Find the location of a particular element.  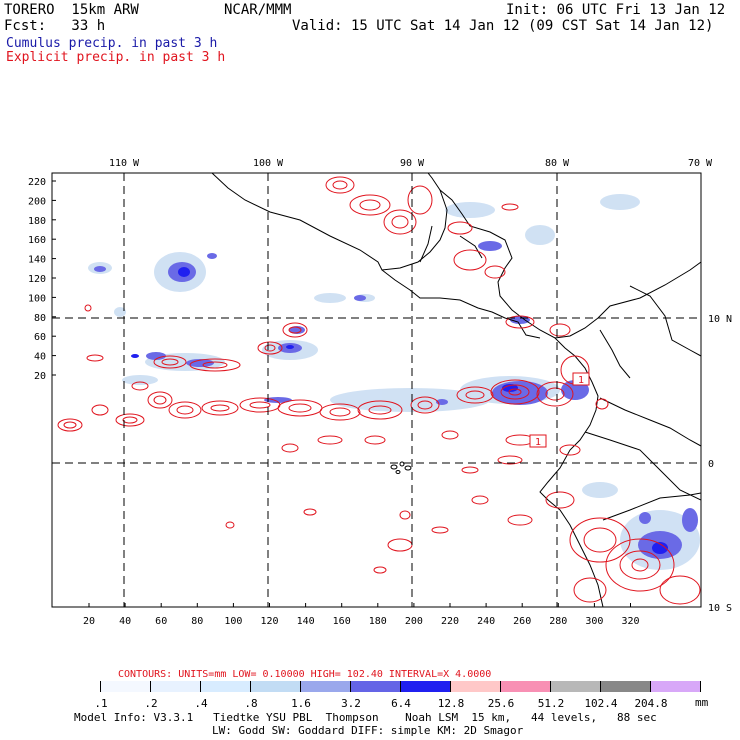

y-tick-label: 160 is located at coordinates (37, 240).